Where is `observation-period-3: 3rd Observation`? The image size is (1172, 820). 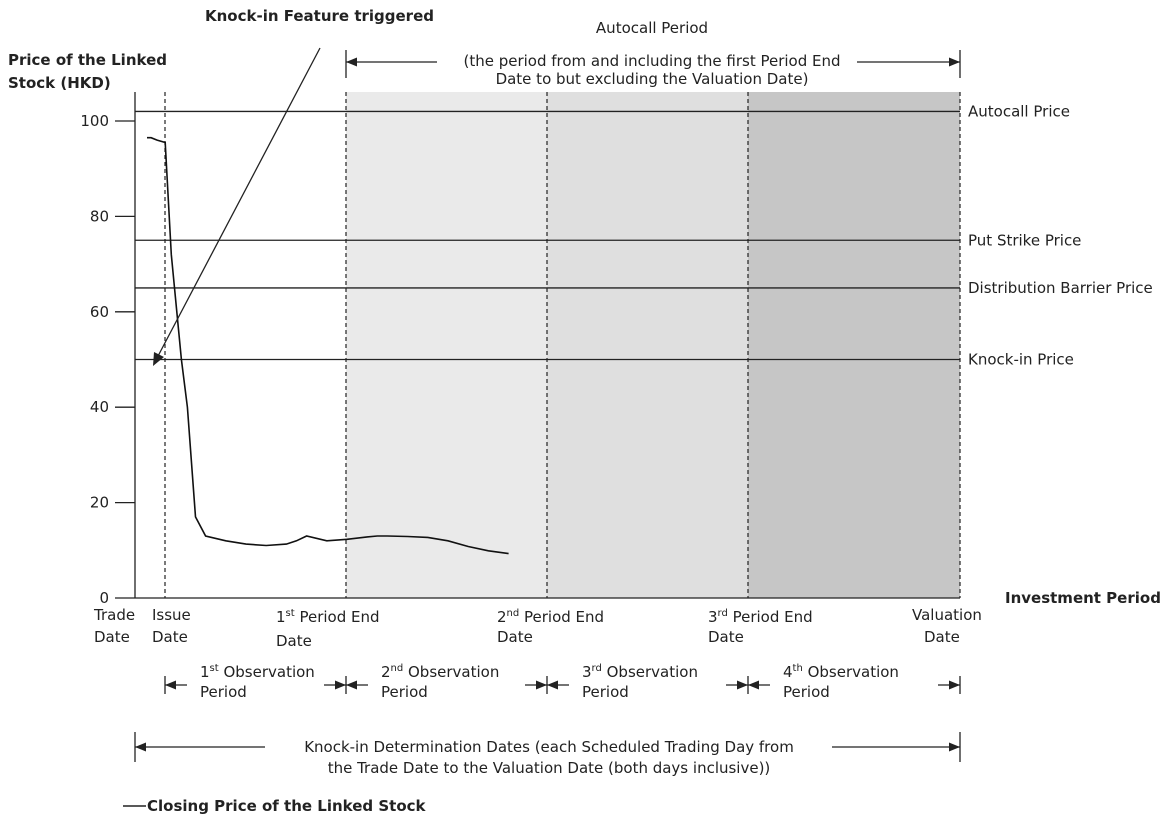
observation-period-3: 3rd Observation is located at coordinates (640, 672).